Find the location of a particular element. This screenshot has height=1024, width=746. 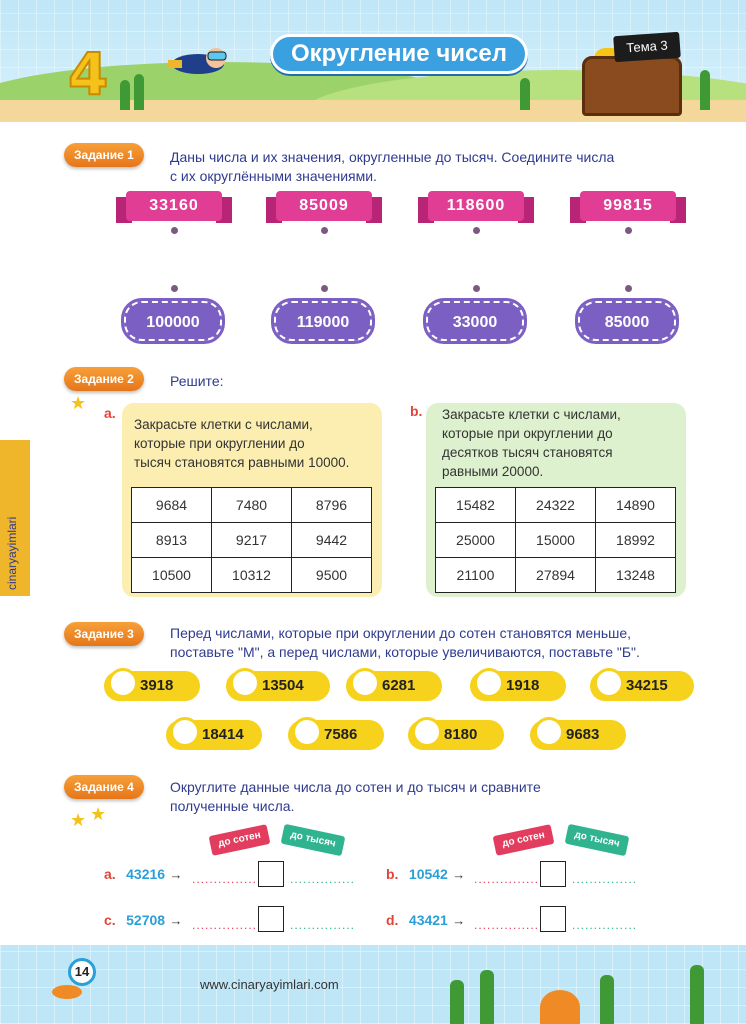

row-letter: a. is located at coordinates (110, 874).